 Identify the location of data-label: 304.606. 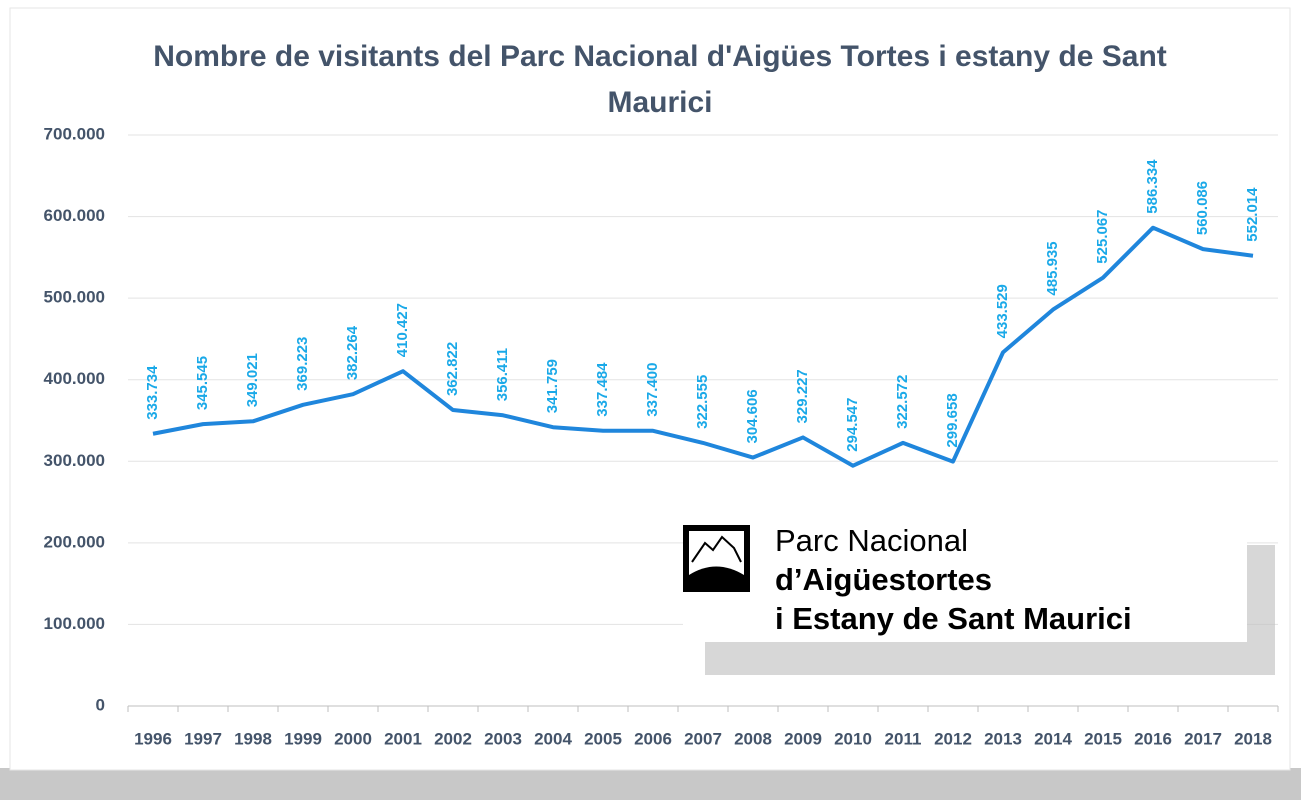
(752, 416).